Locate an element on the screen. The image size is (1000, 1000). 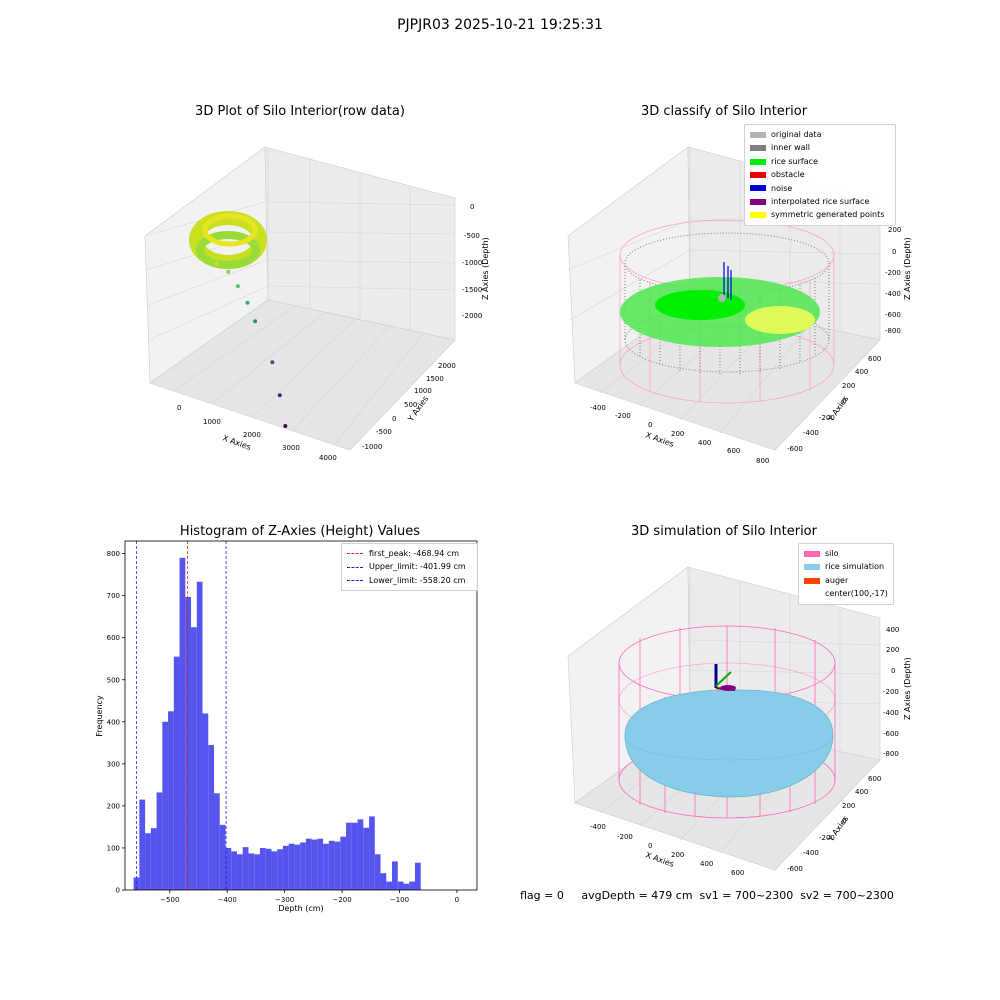
legend-item: original data is located at coordinates (820, 134).